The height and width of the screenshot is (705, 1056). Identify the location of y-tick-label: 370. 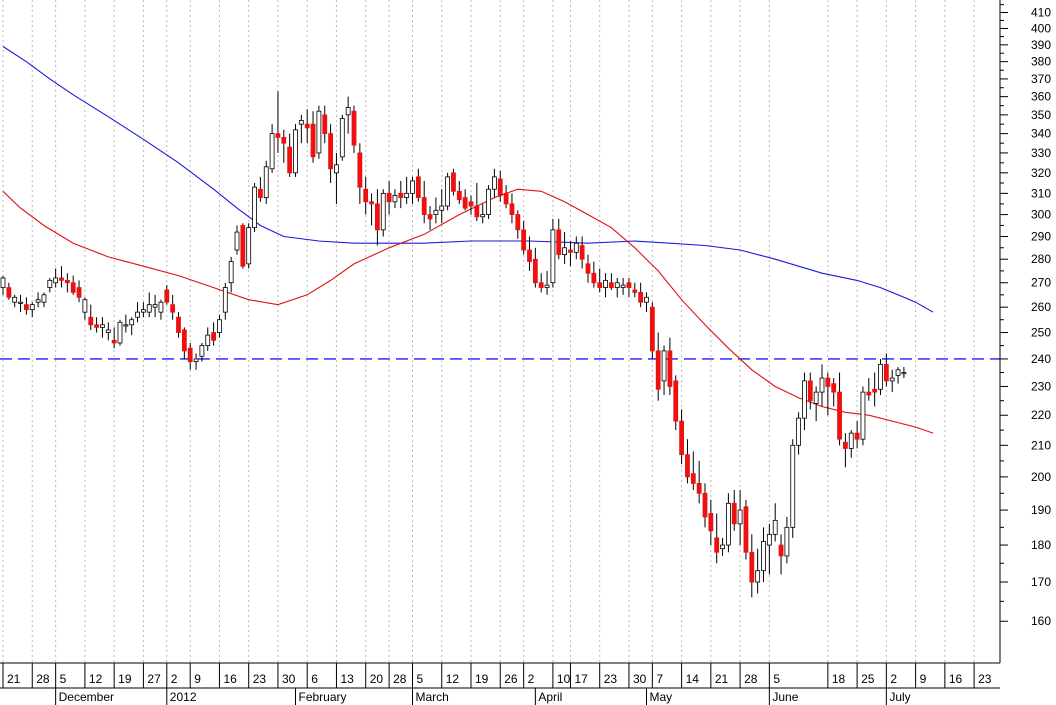
(1041, 79).